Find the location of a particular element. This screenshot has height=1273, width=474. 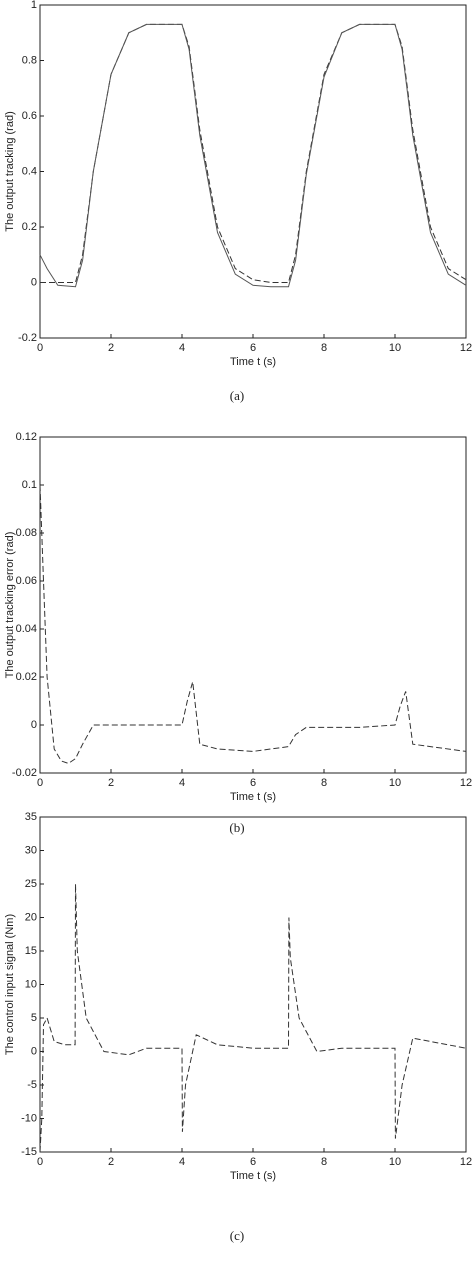

y-tick-label: 5 is located at coordinates (34, 1018).